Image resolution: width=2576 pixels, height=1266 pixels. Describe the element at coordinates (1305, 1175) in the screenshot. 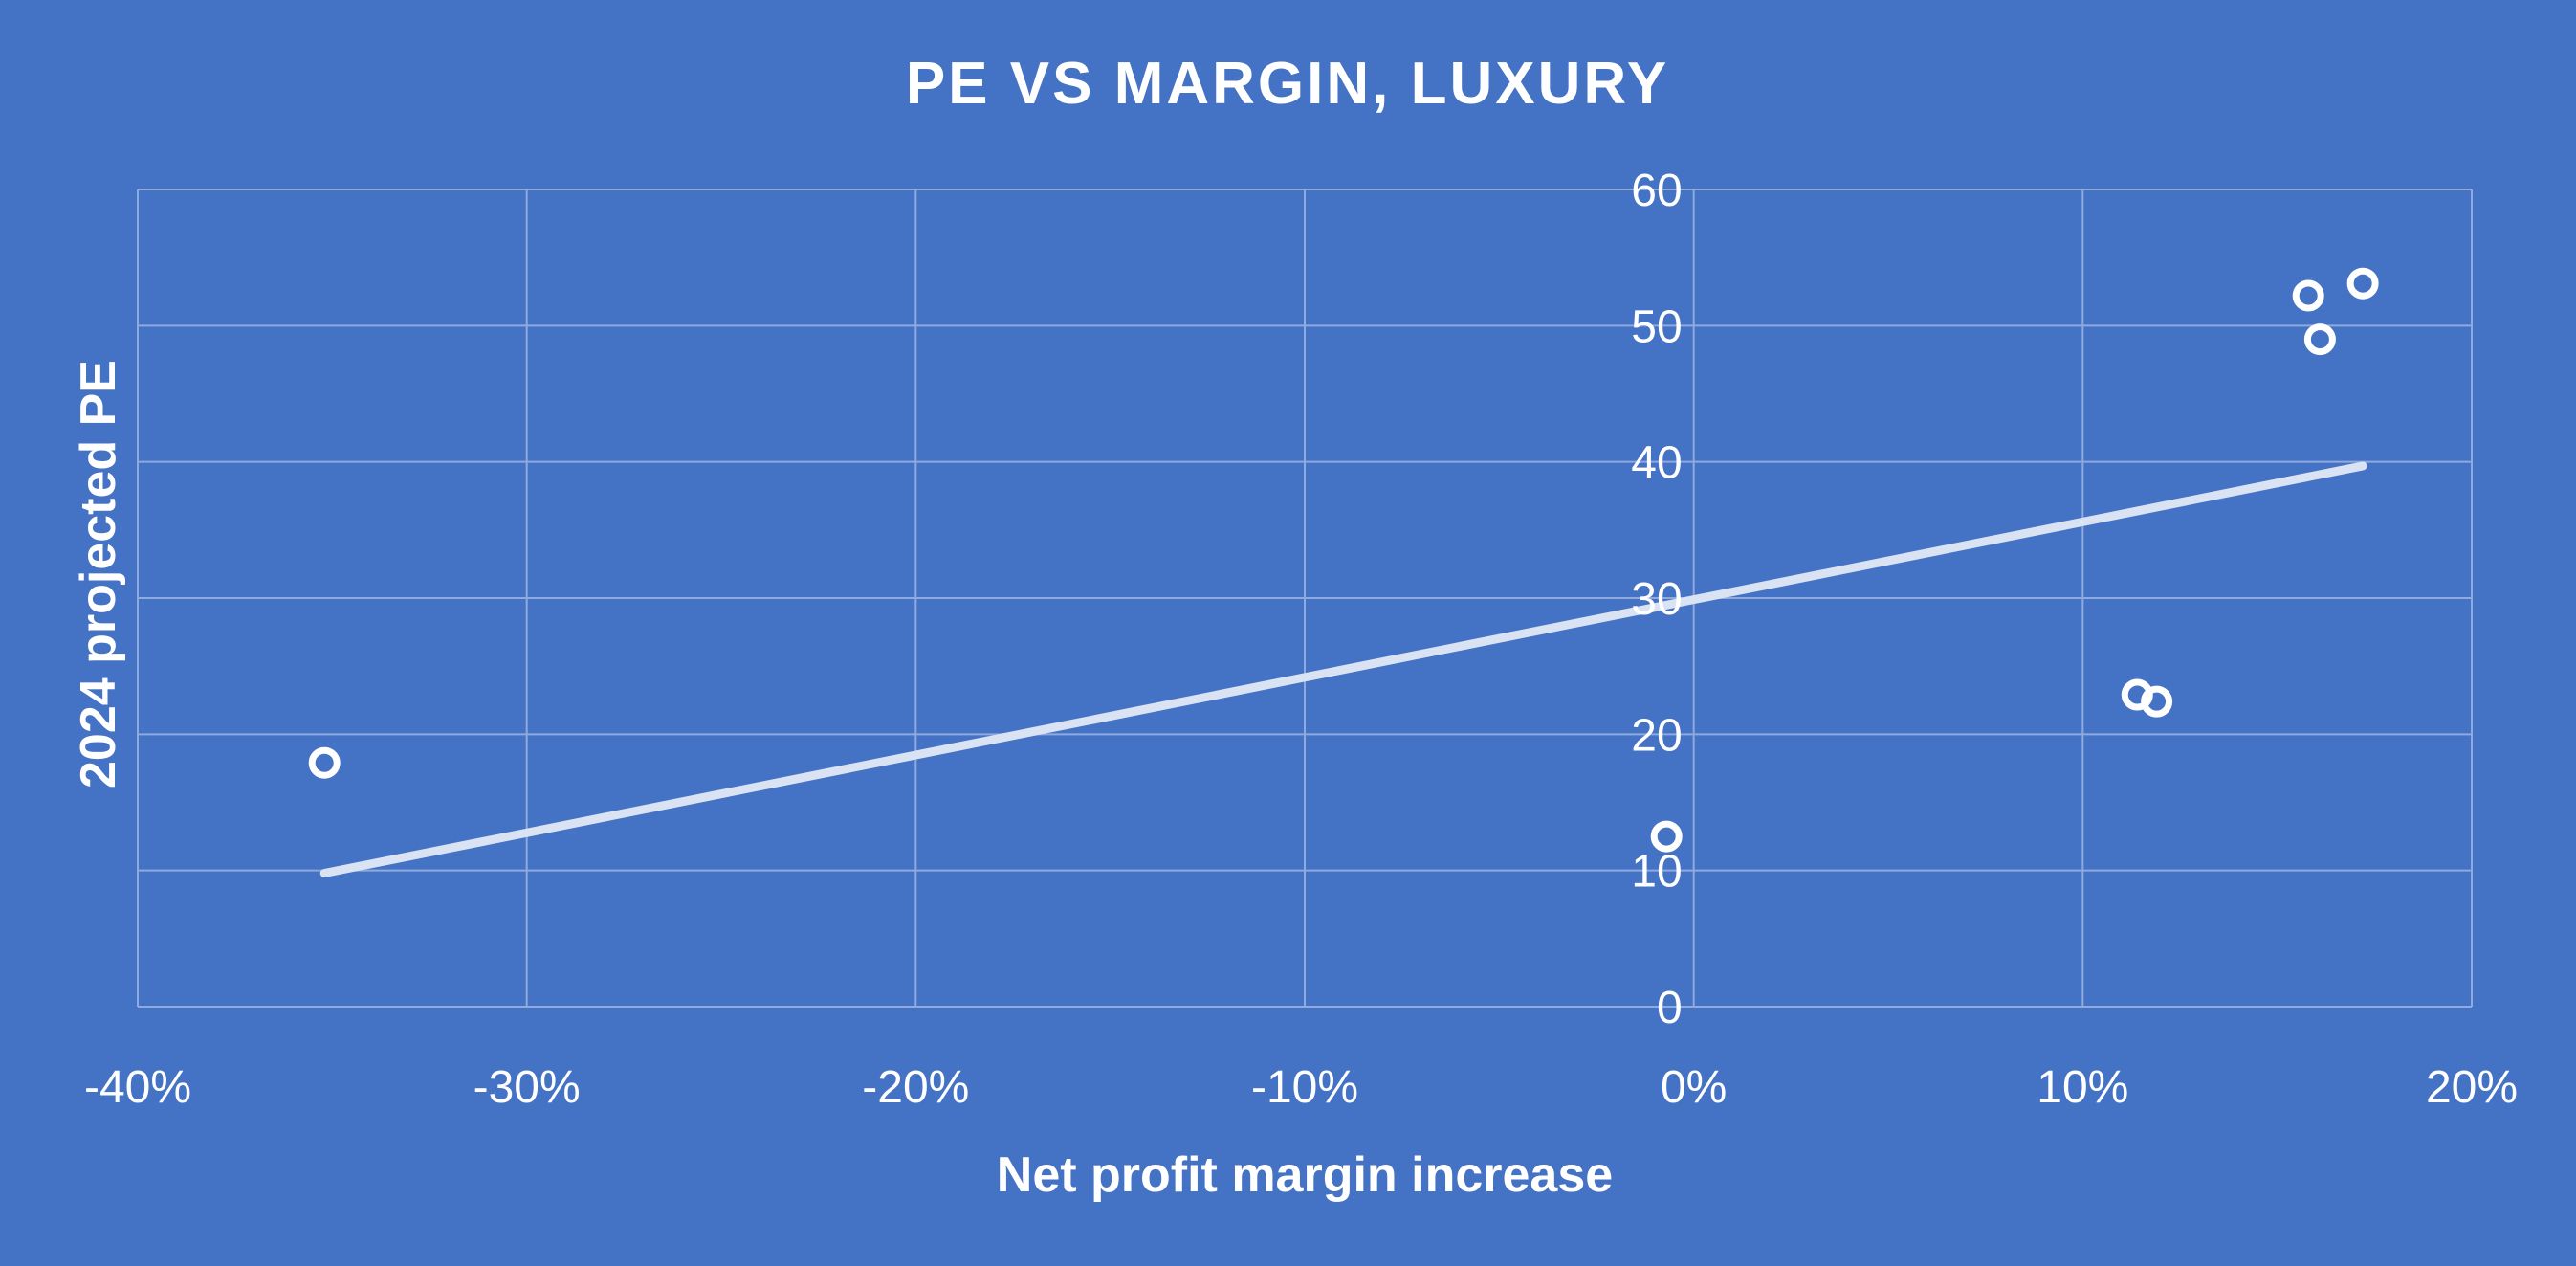

I see `x-axis-title: Net profit margin increase` at that location.